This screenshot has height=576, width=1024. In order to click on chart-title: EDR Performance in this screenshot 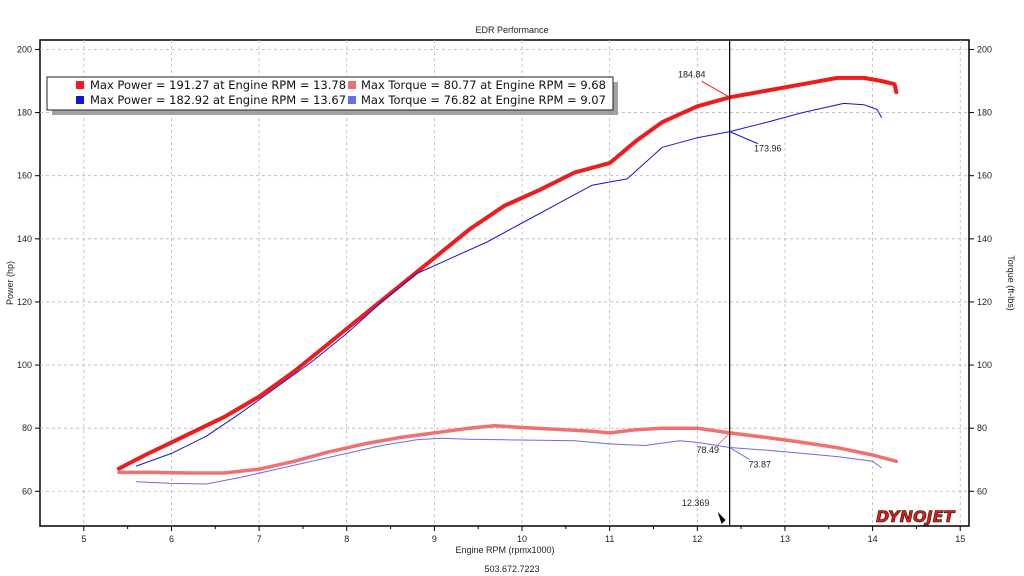, I will do `click(511, 30)`.